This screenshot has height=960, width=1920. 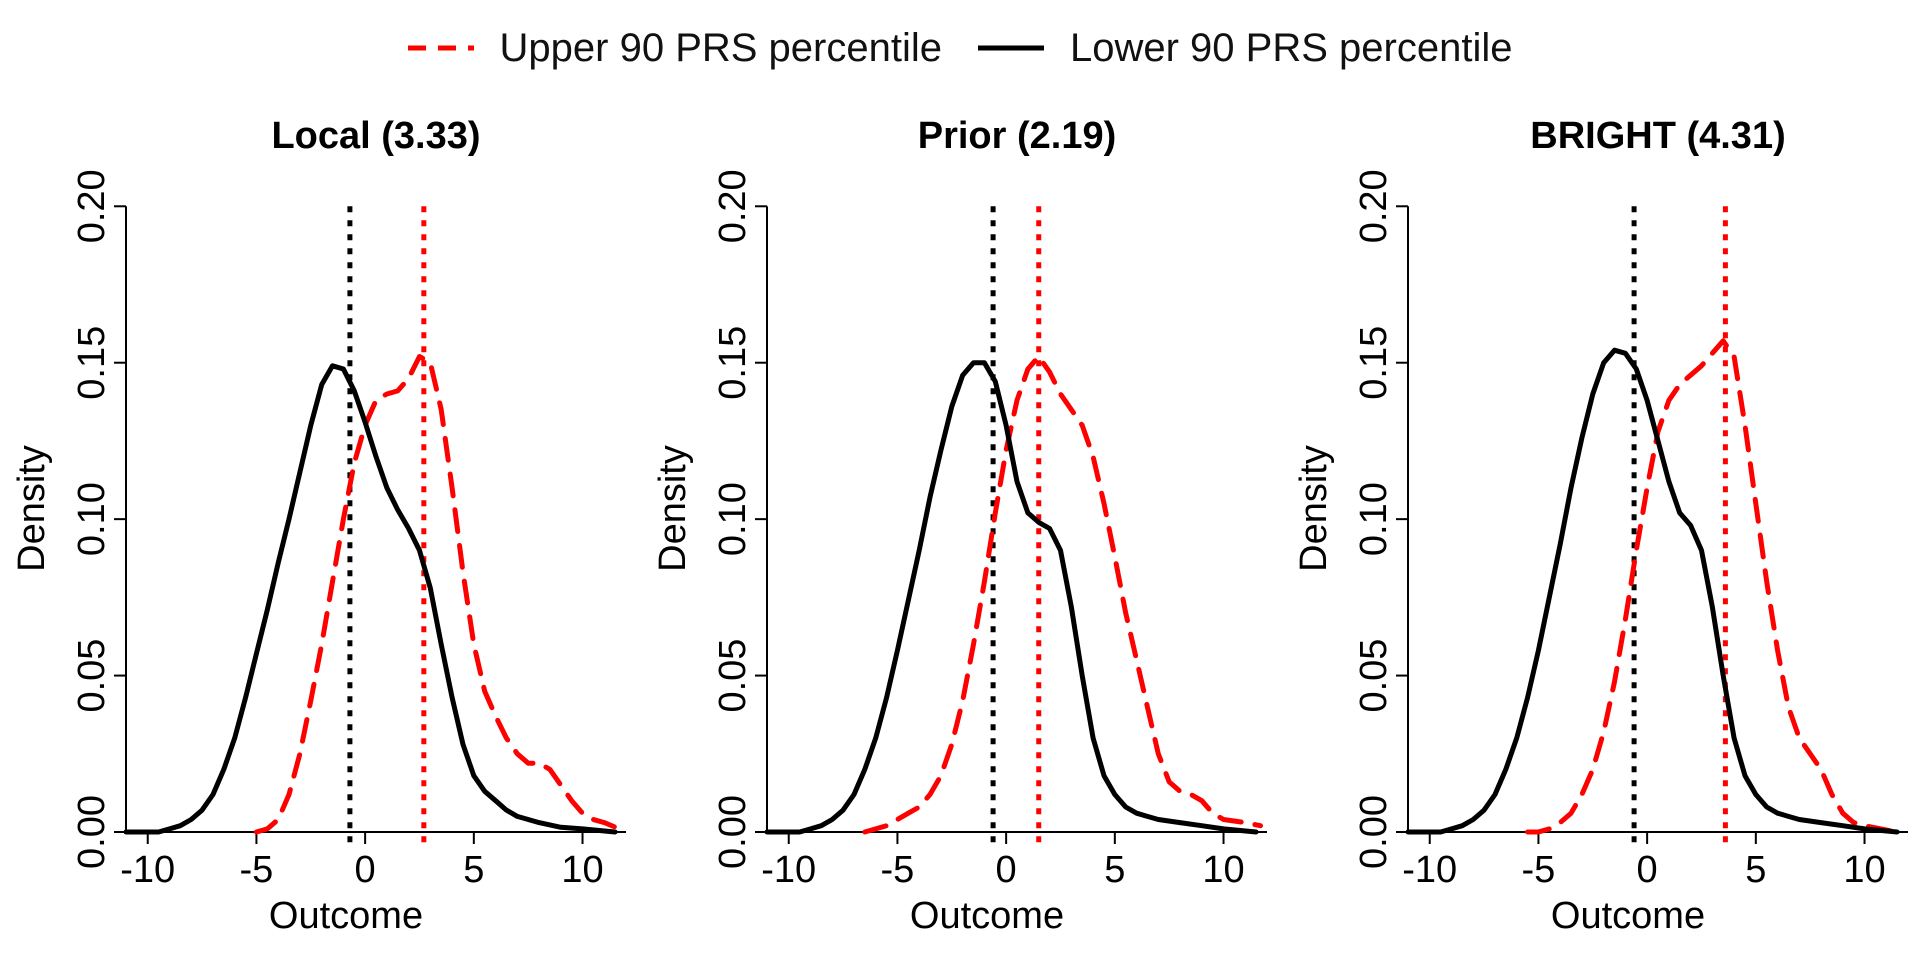 I want to click on panel-title: Prior (2.19), so click(x=1017, y=136).